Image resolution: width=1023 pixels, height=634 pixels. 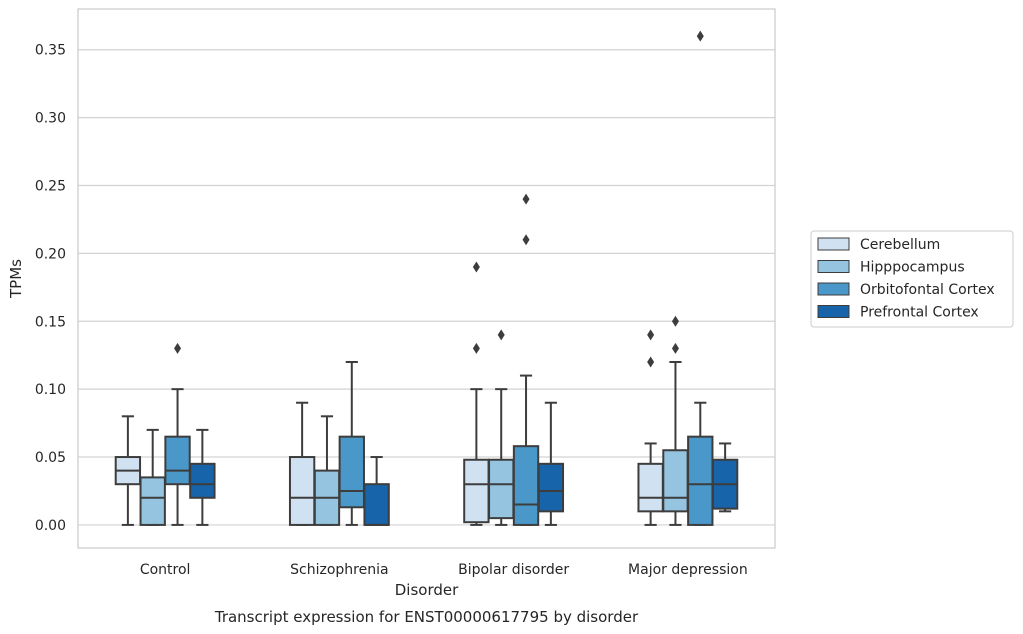 What do you see at coordinates (339, 570) in the screenshot?
I see `x-tick-label: Schizophrenia` at bounding box center [339, 570].